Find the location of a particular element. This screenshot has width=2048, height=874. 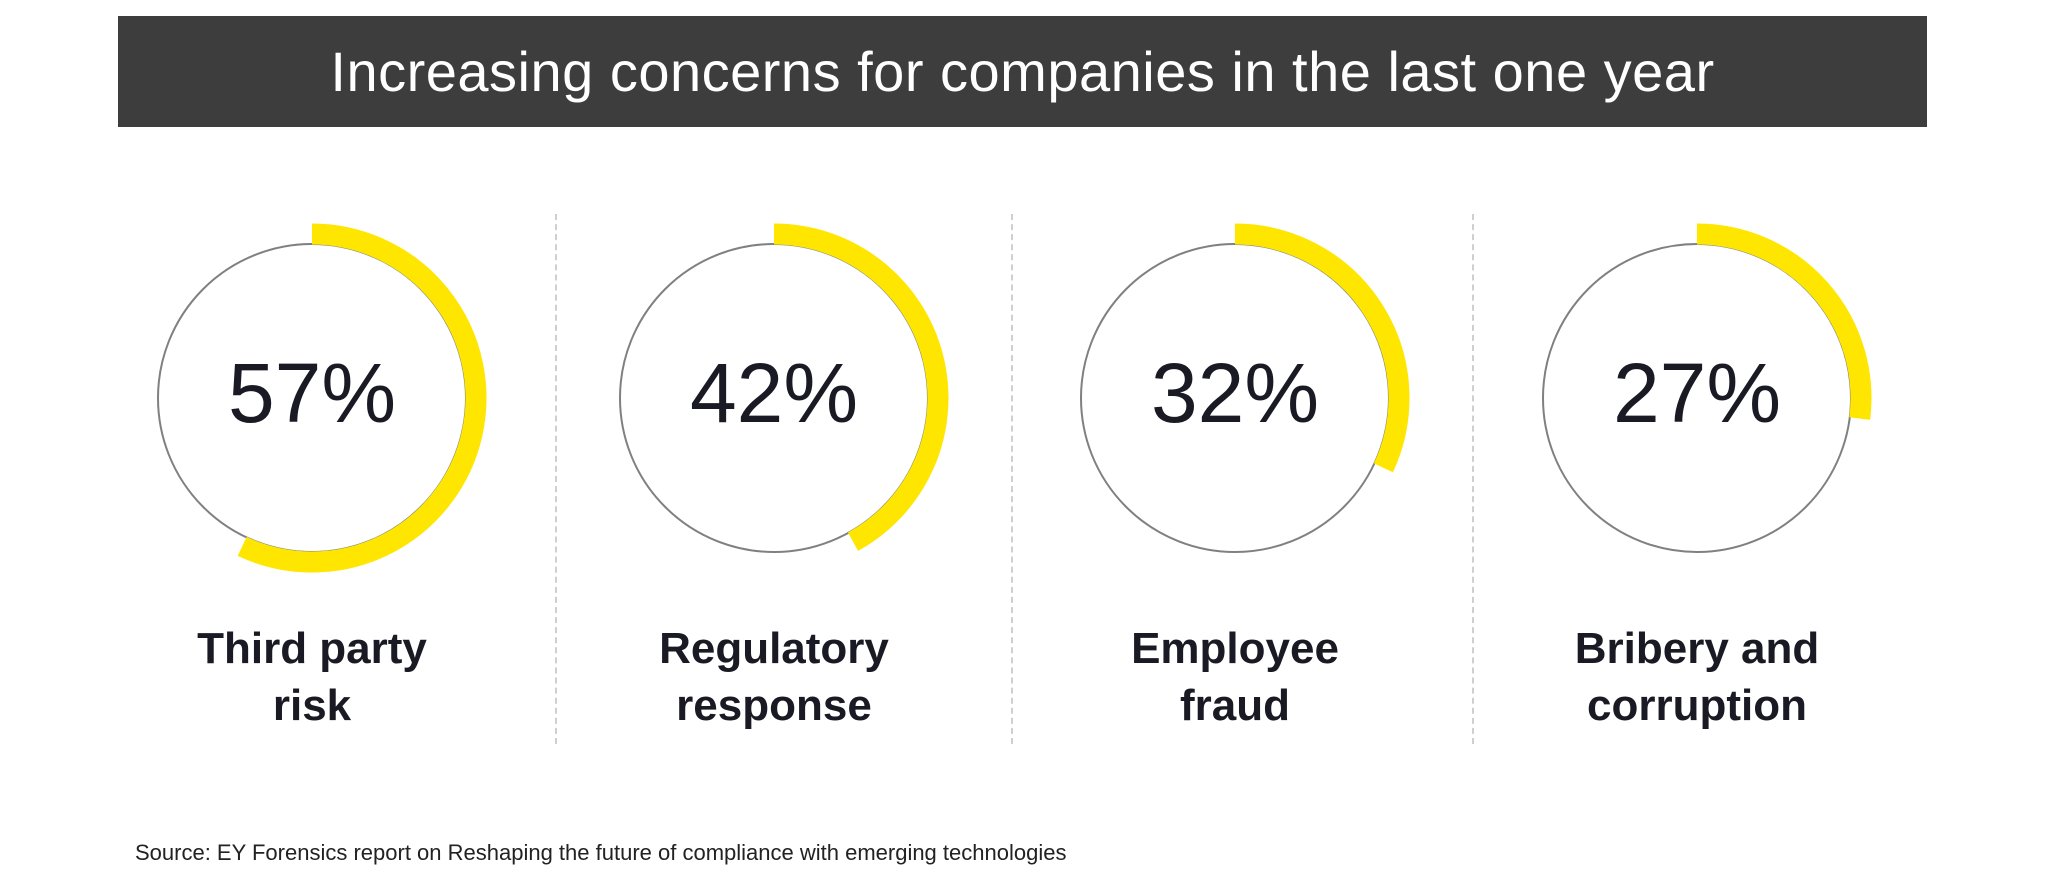

donut-item: 32% Employee fraud is located at coordinates (1235, 480).